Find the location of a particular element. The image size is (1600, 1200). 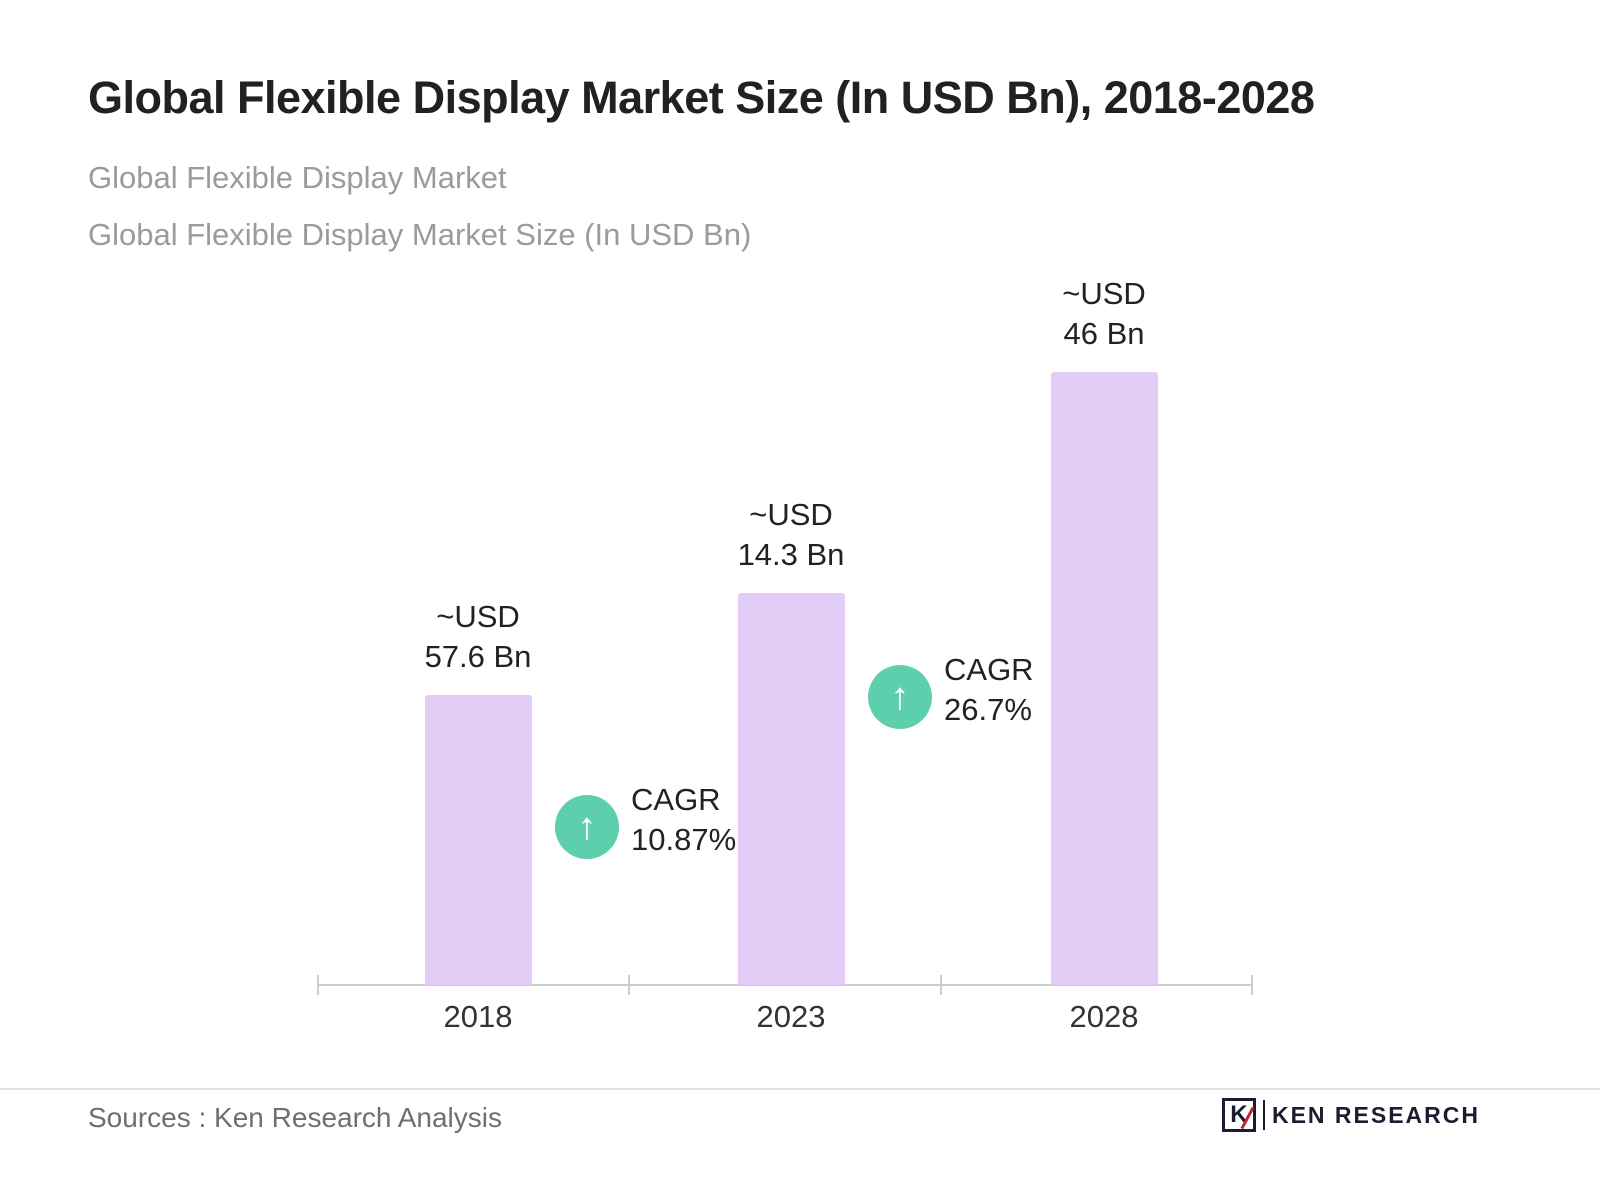

x-axis-category-label: 2023 is located at coordinates (791, 1016).